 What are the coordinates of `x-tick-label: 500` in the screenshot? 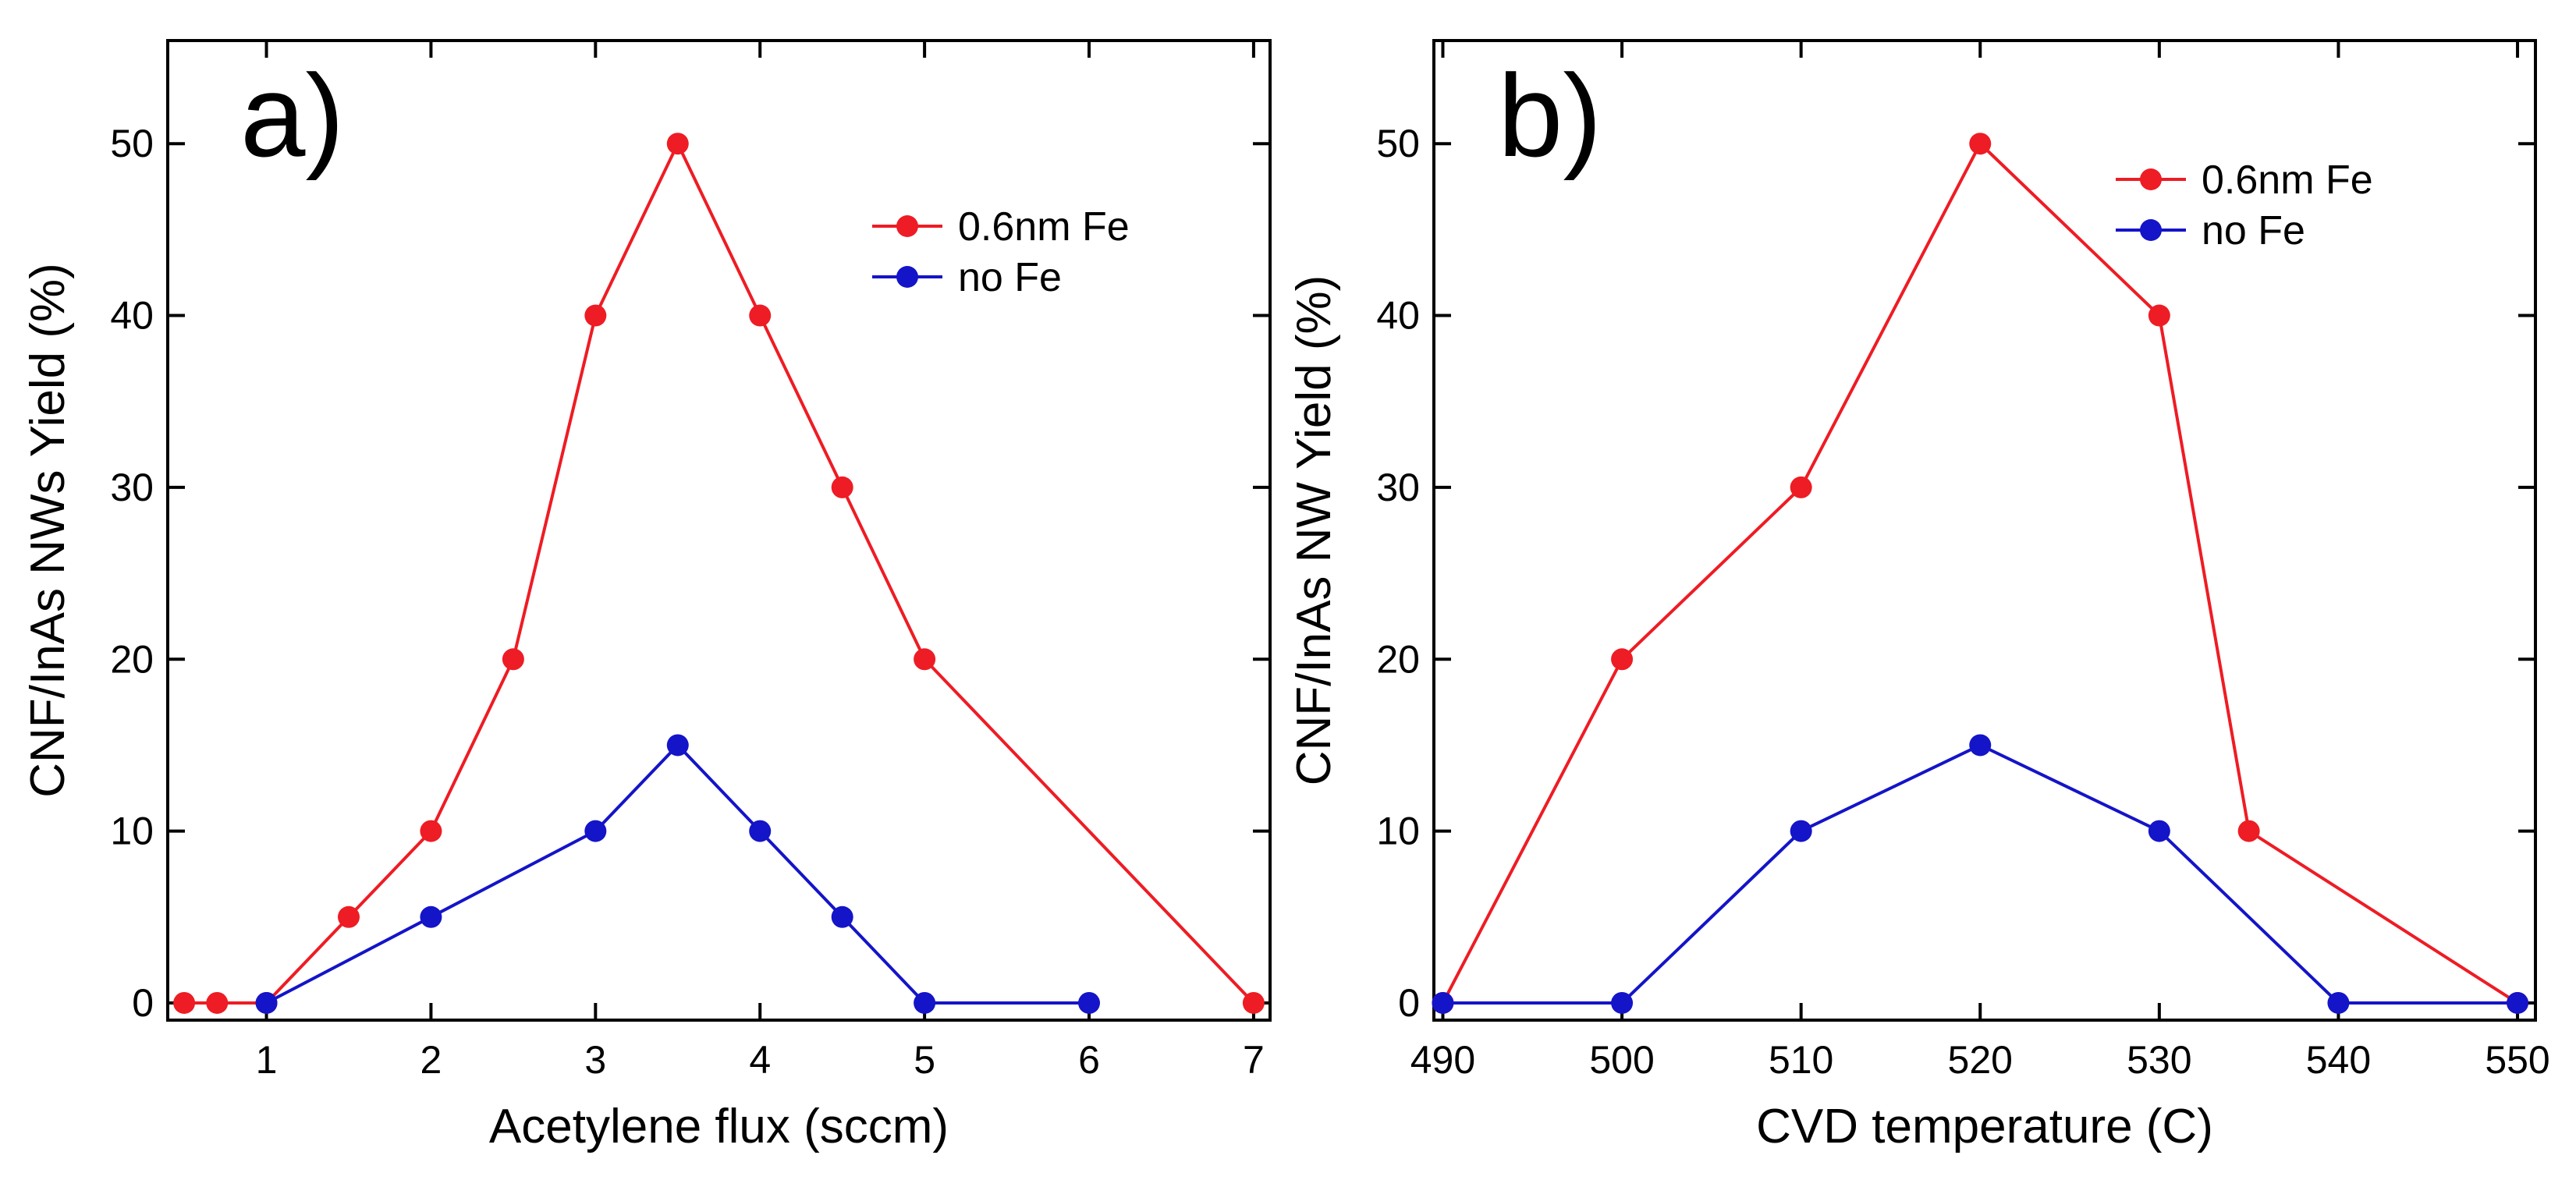 It's located at (1621, 1060).